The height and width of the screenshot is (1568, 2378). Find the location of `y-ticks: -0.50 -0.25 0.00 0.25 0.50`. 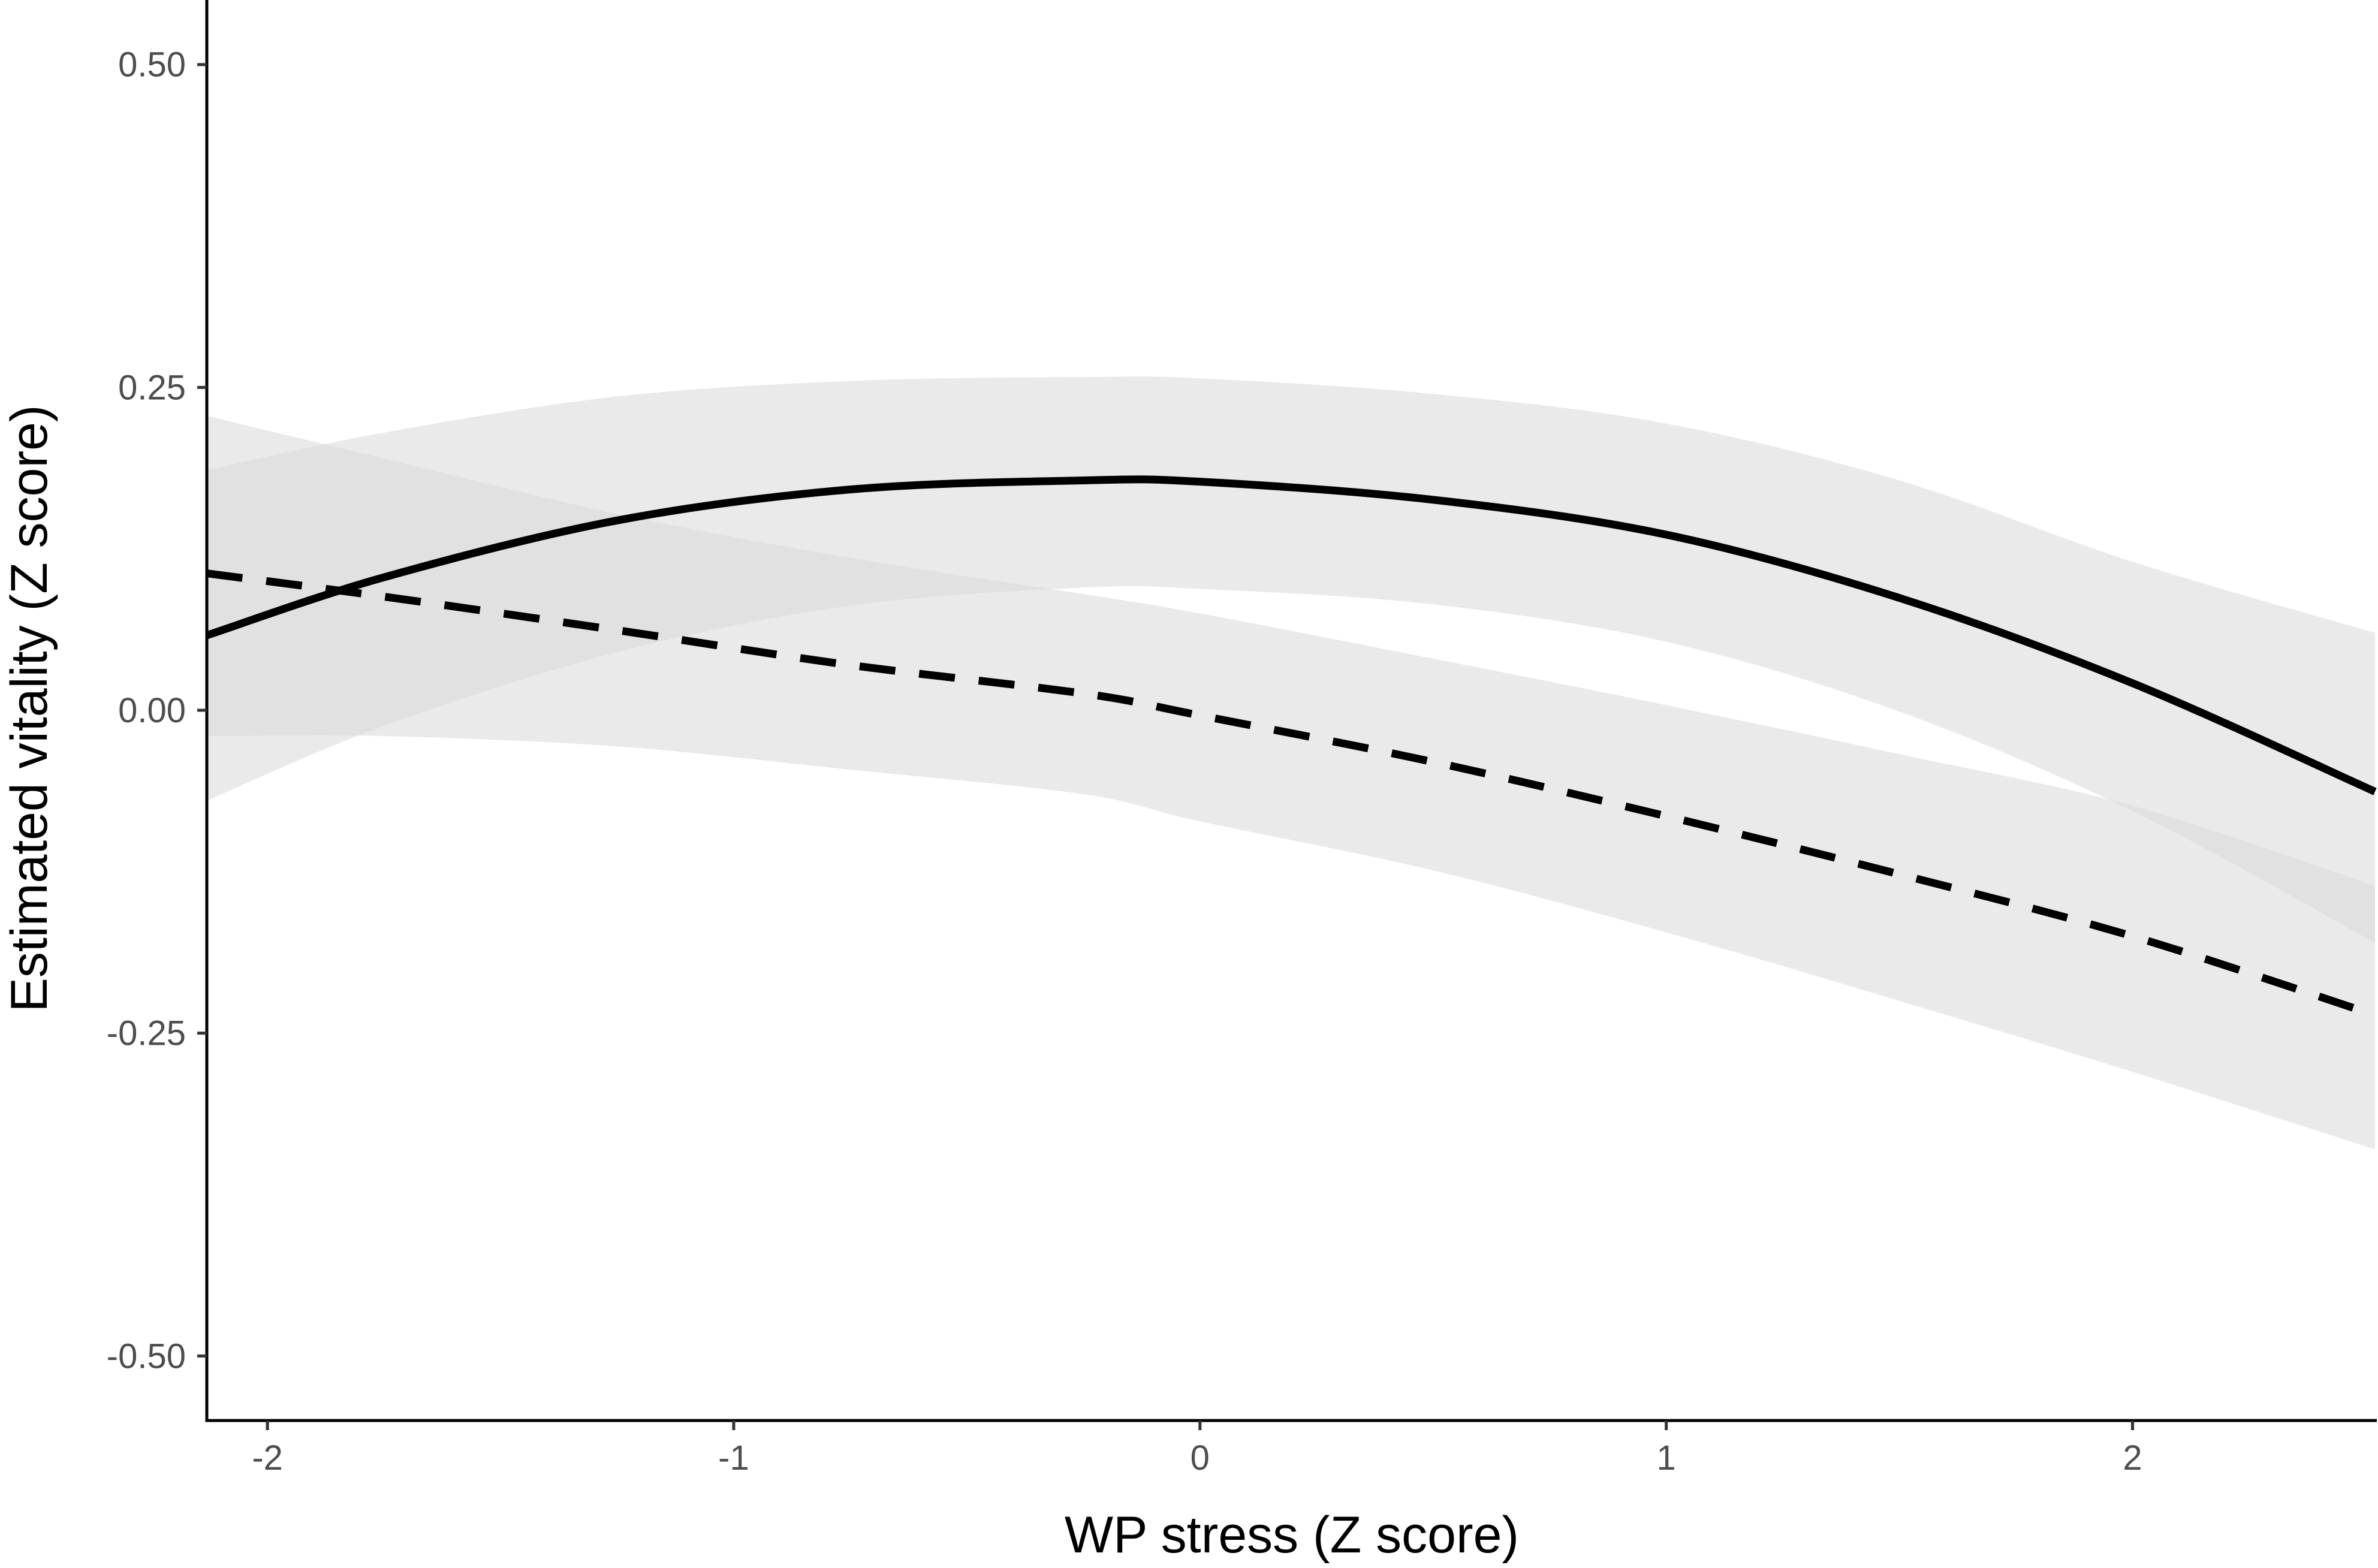

y-ticks: -0.50 -0.25 0.00 0.25 0.50 is located at coordinates (157, 711).